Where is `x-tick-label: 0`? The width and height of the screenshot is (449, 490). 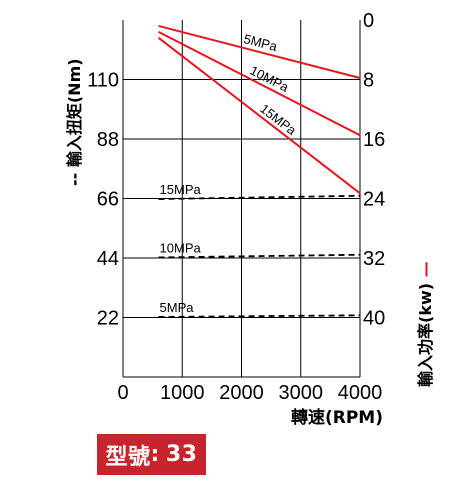
x-tick-label: 0 is located at coordinates (122, 393).